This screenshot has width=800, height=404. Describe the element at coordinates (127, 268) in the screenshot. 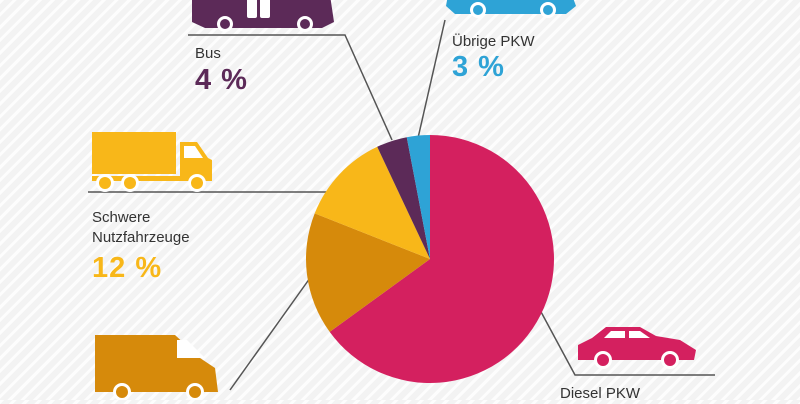

I see `value-schwere: 12 %` at that location.